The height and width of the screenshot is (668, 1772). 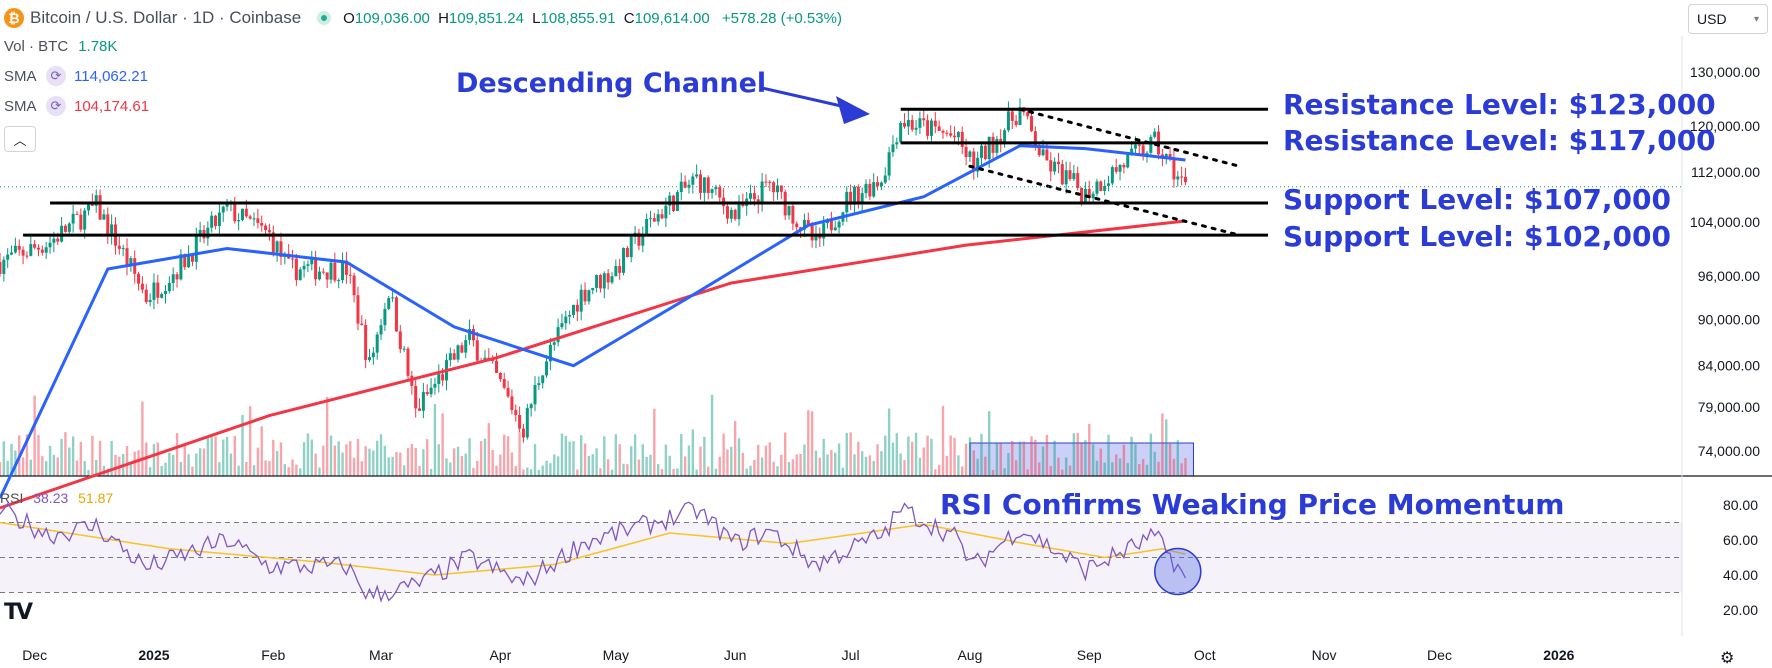 I want to click on volume-bars, so click(x=597, y=435).